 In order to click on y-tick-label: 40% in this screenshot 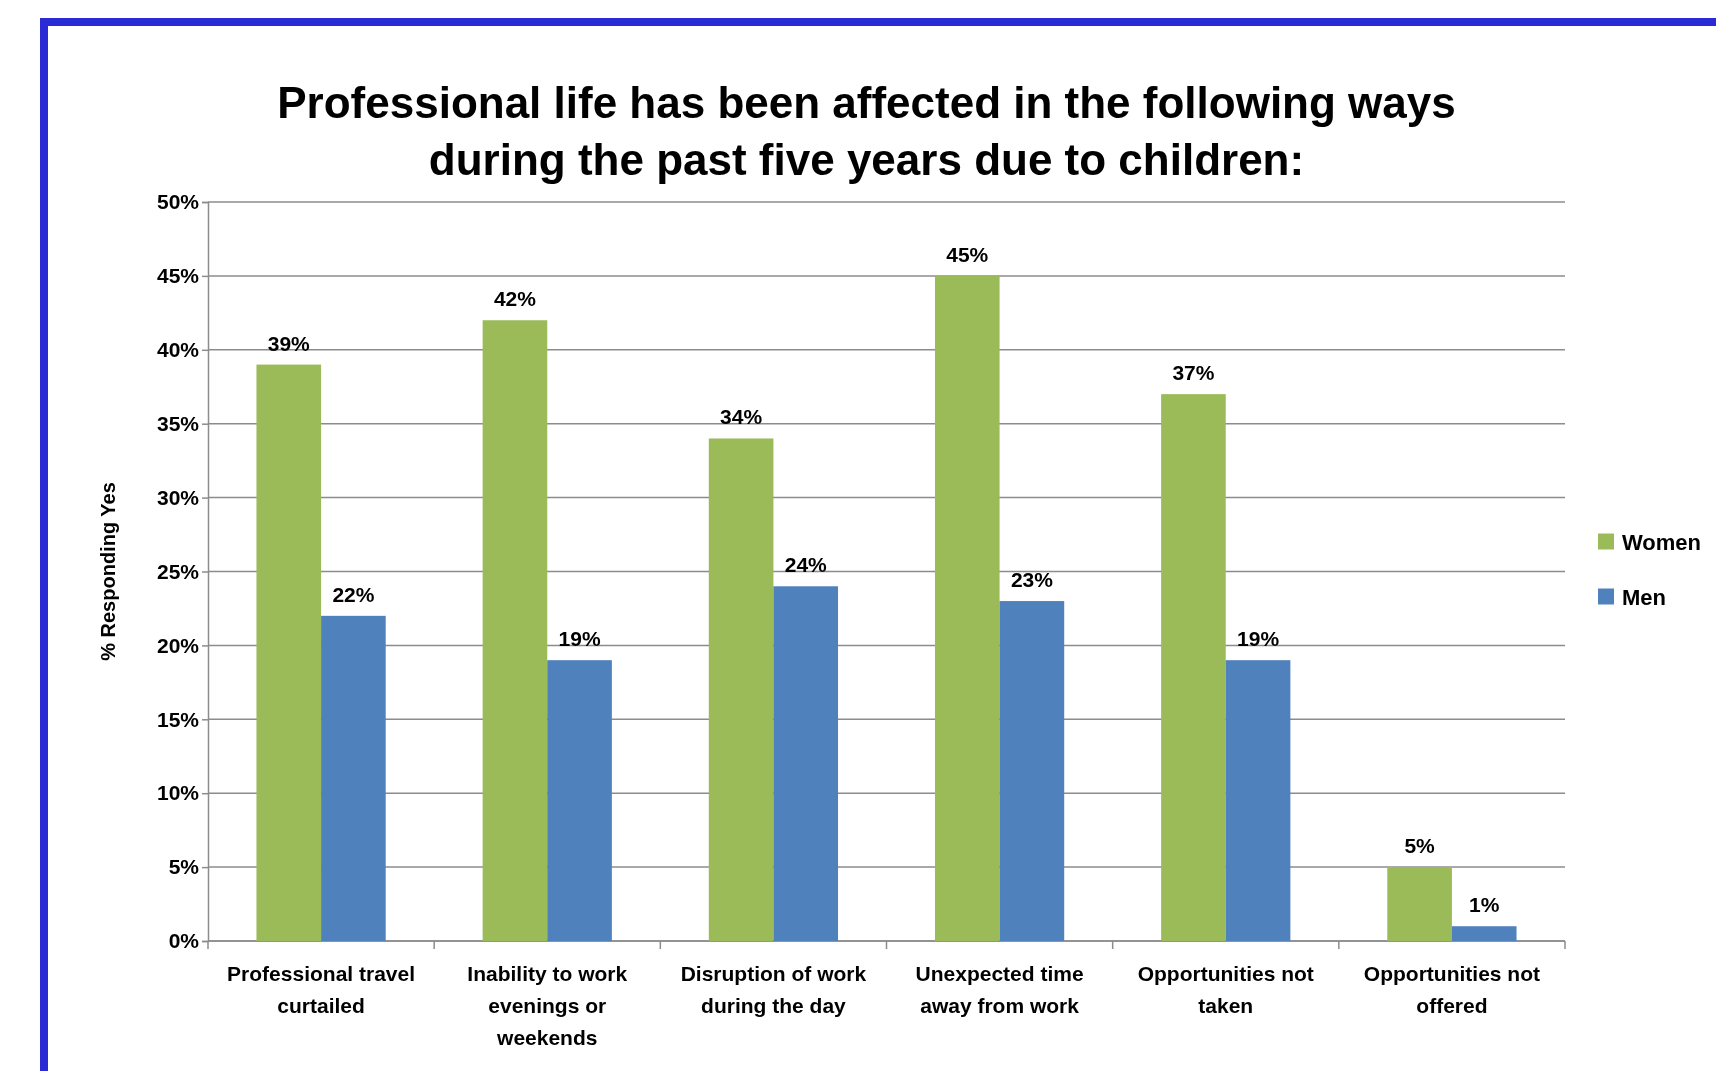, I will do `click(178, 350)`.